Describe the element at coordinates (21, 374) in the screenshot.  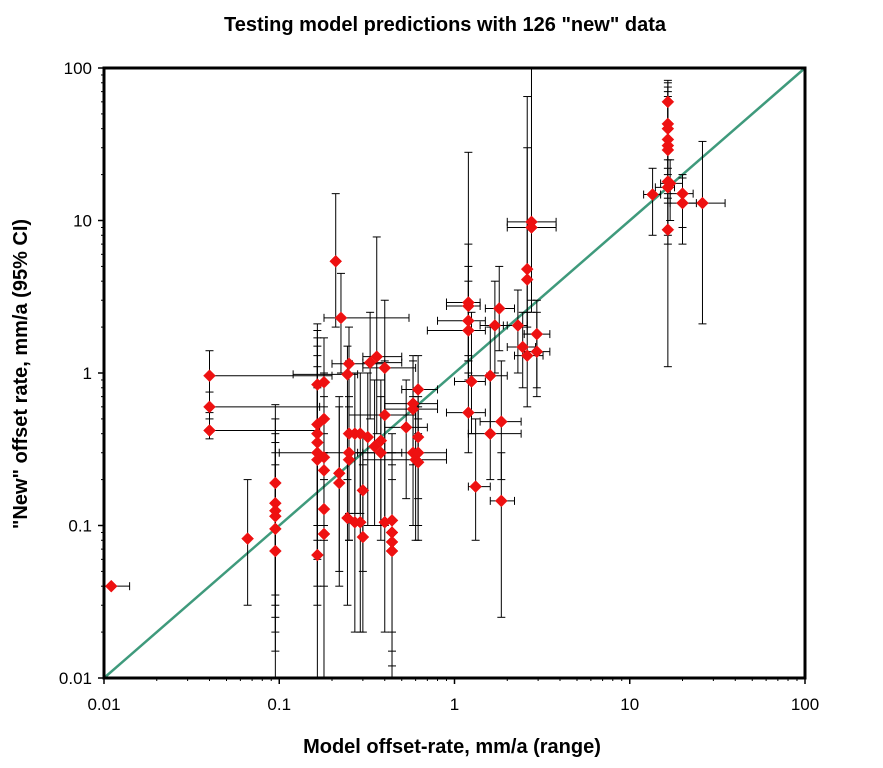
I see `y-axis-title: "New" offset rate, mm/a (95% CI)` at that location.